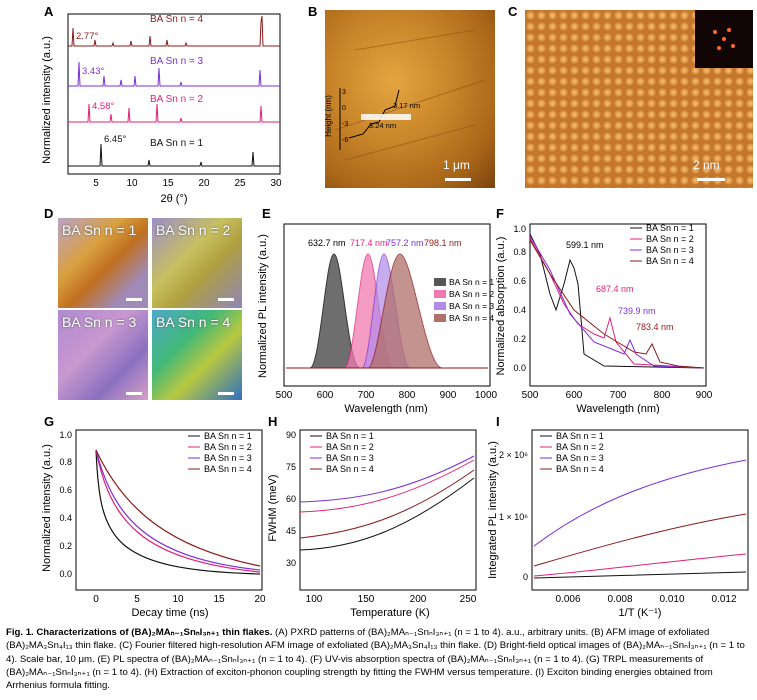  What do you see at coordinates (65, 435) in the screenshot?
I see `trpl-ytick: 1.0` at bounding box center [65, 435].